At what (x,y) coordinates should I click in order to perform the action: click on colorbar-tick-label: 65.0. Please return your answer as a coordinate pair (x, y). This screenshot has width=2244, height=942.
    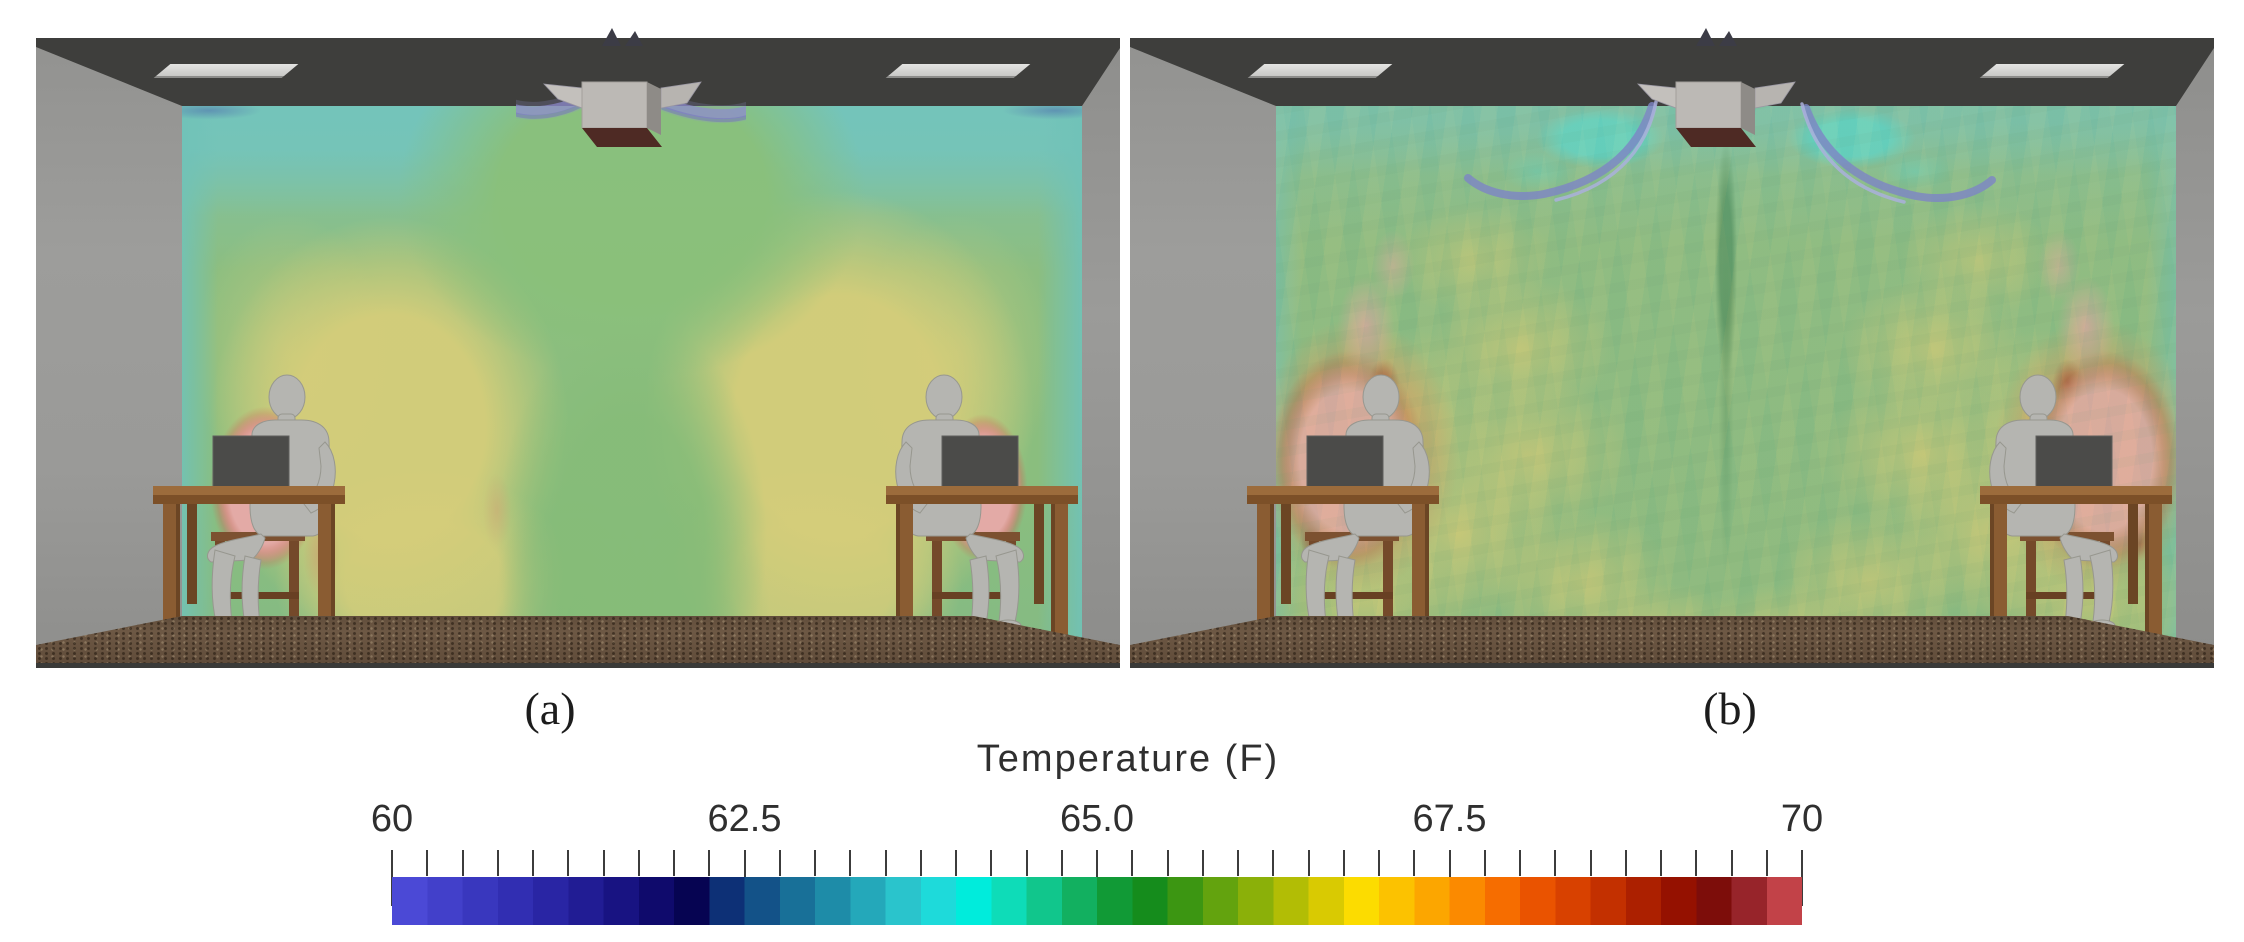
    Looking at the image, I should click on (1097, 819).